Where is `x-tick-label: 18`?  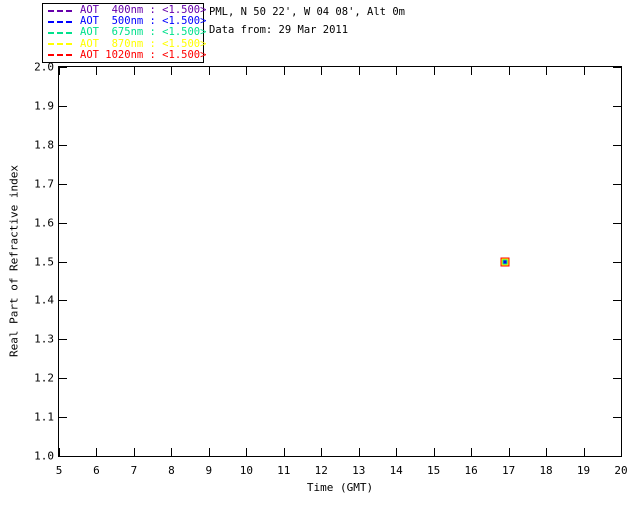 x-tick-label: 18 is located at coordinates (546, 470).